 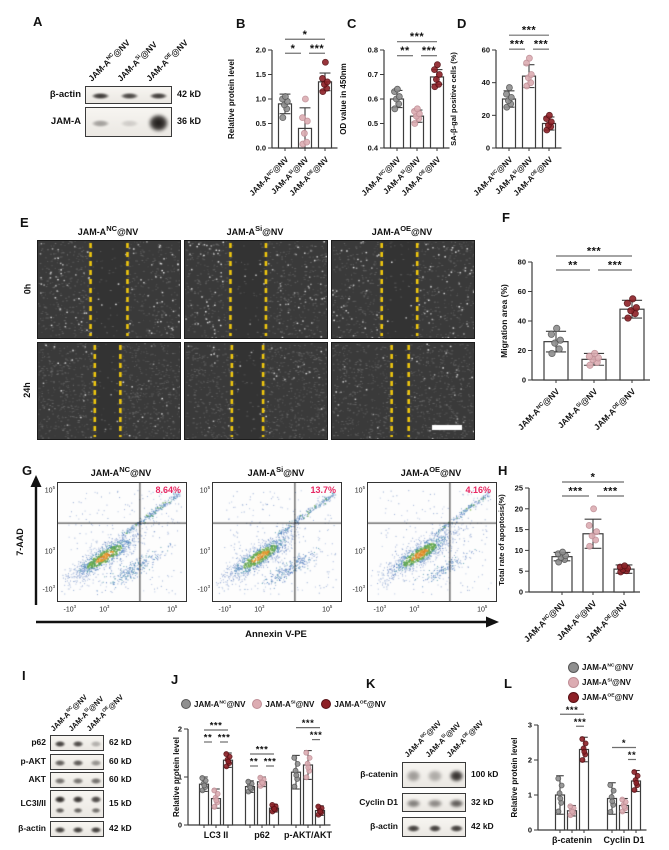 What do you see at coordinates (508, 683) in the screenshot?
I see `panel-L-label: L` at bounding box center [508, 683].